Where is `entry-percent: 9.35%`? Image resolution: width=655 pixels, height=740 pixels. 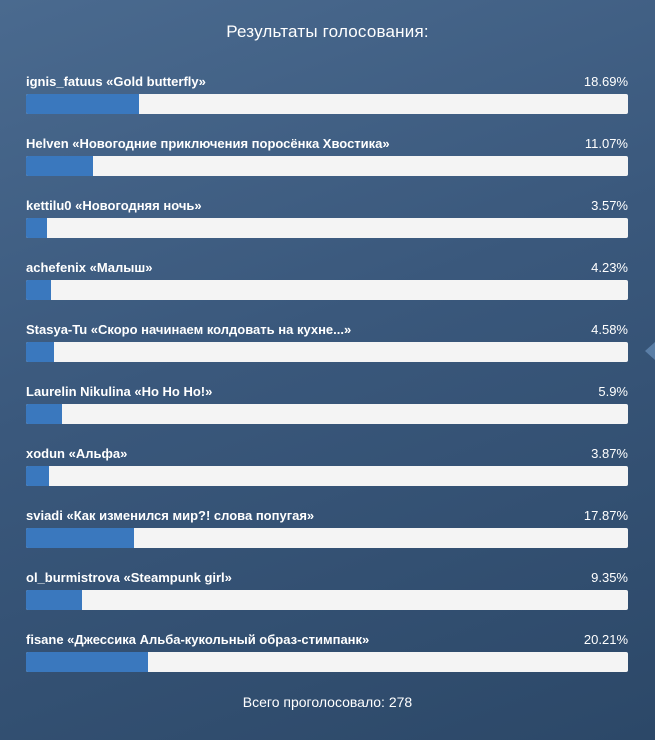
entry-percent: 9.35% is located at coordinates (609, 577).